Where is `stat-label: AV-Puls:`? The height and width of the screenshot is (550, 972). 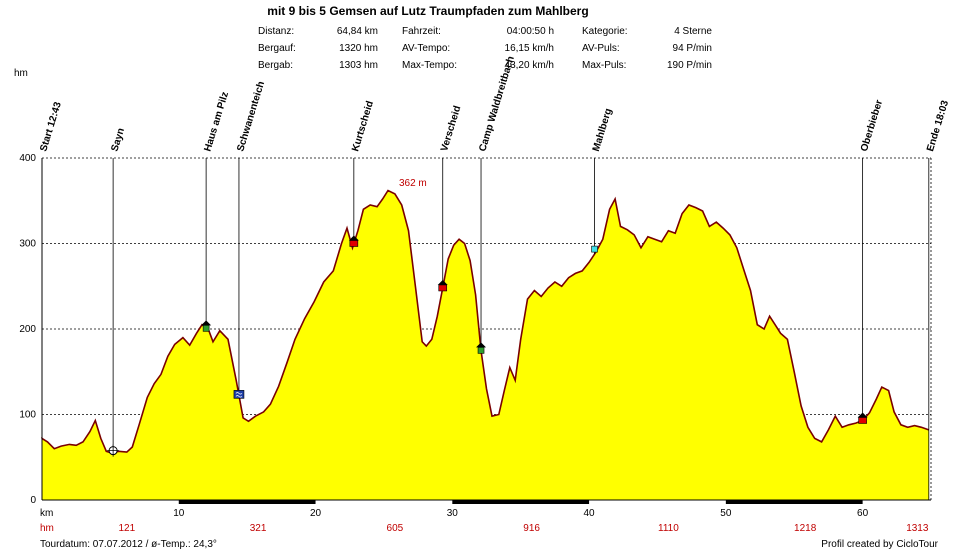
stat-label: AV-Puls: is located at coordinates (601, 48).